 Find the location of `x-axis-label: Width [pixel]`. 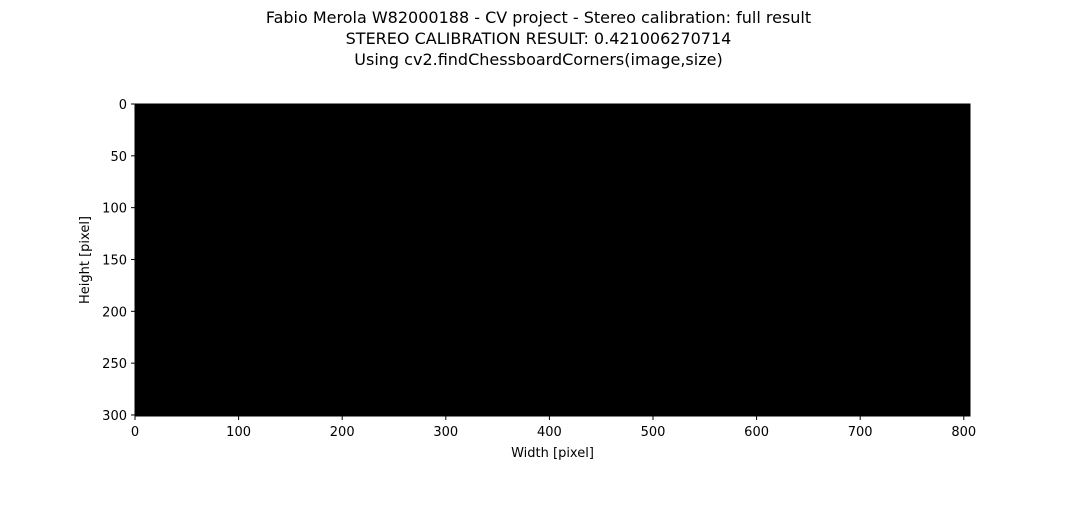

x-axis-label: Width [pixel] is located at coordinates (552, 453).